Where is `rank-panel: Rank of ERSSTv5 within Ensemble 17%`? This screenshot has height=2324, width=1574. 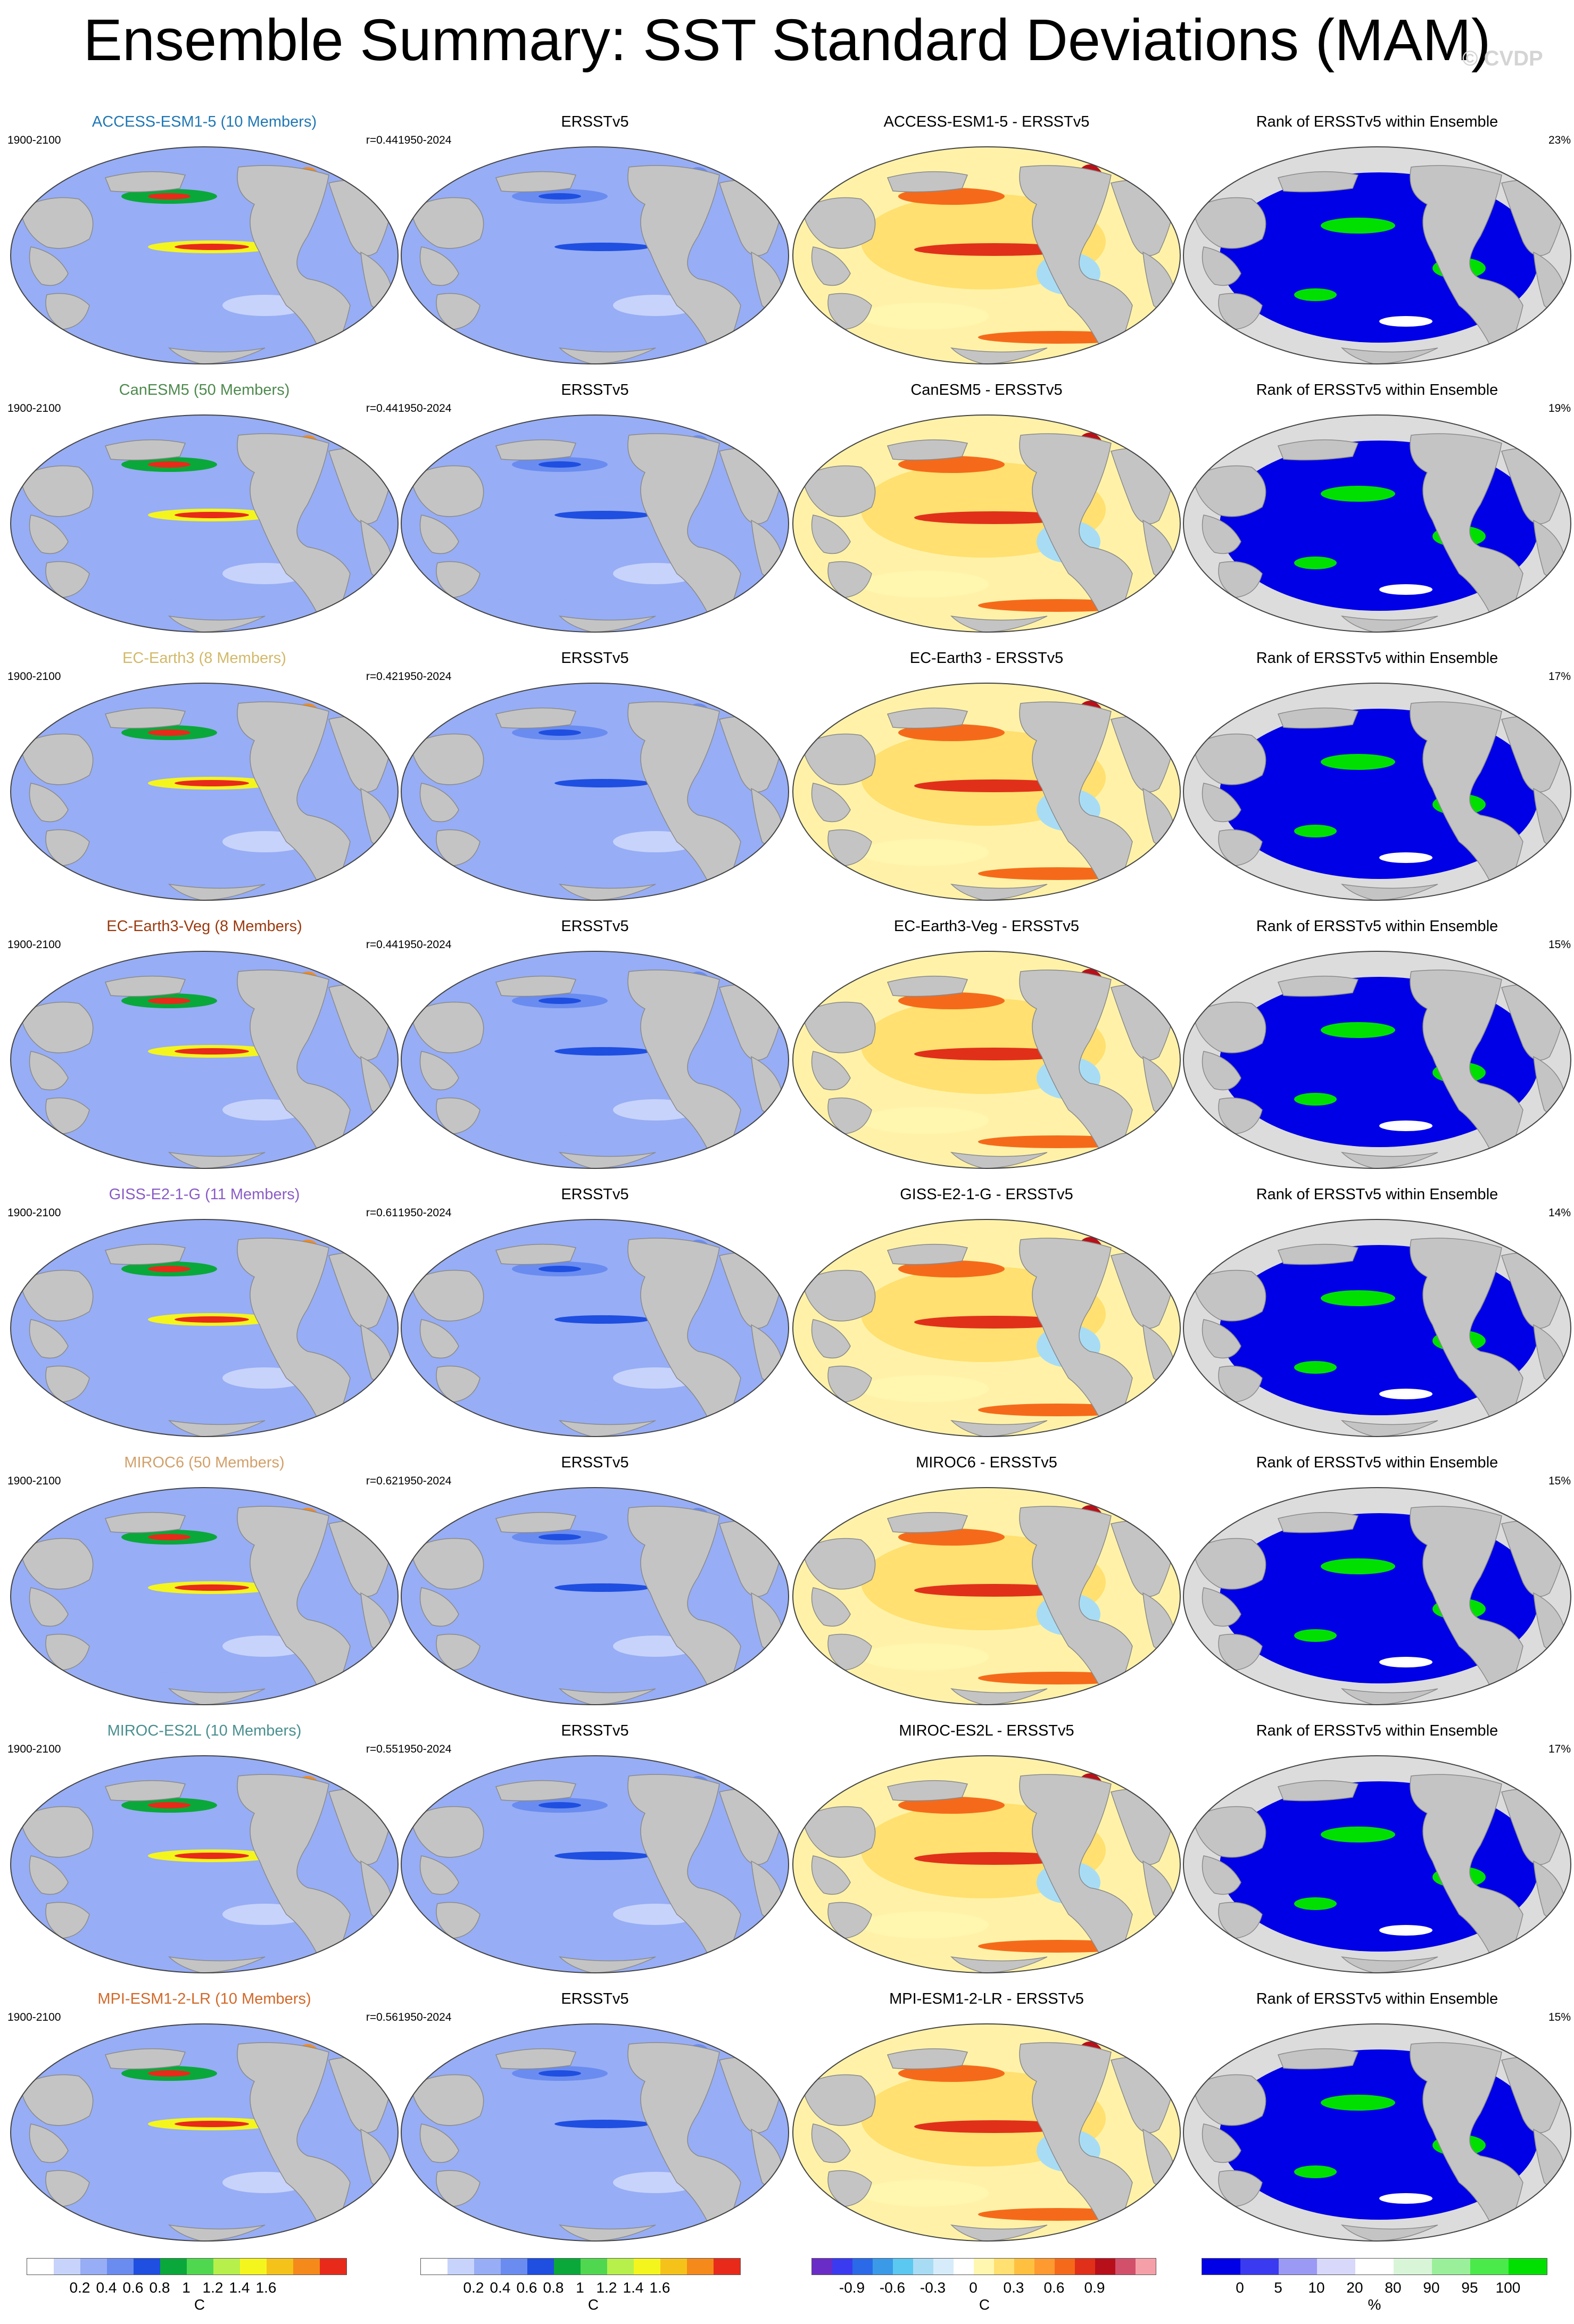 rank-panel: Rank of ERSSTv5 within Ensemble 17% is located at coordinates (1377, 780).